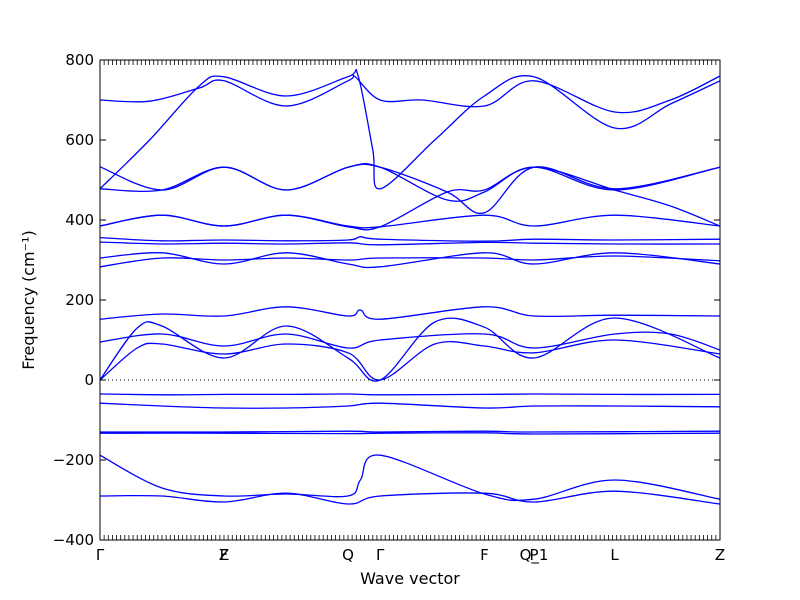 This screenshot has width=800, height=600. I want to click on y-tick-label: 600, so click(79, 140).